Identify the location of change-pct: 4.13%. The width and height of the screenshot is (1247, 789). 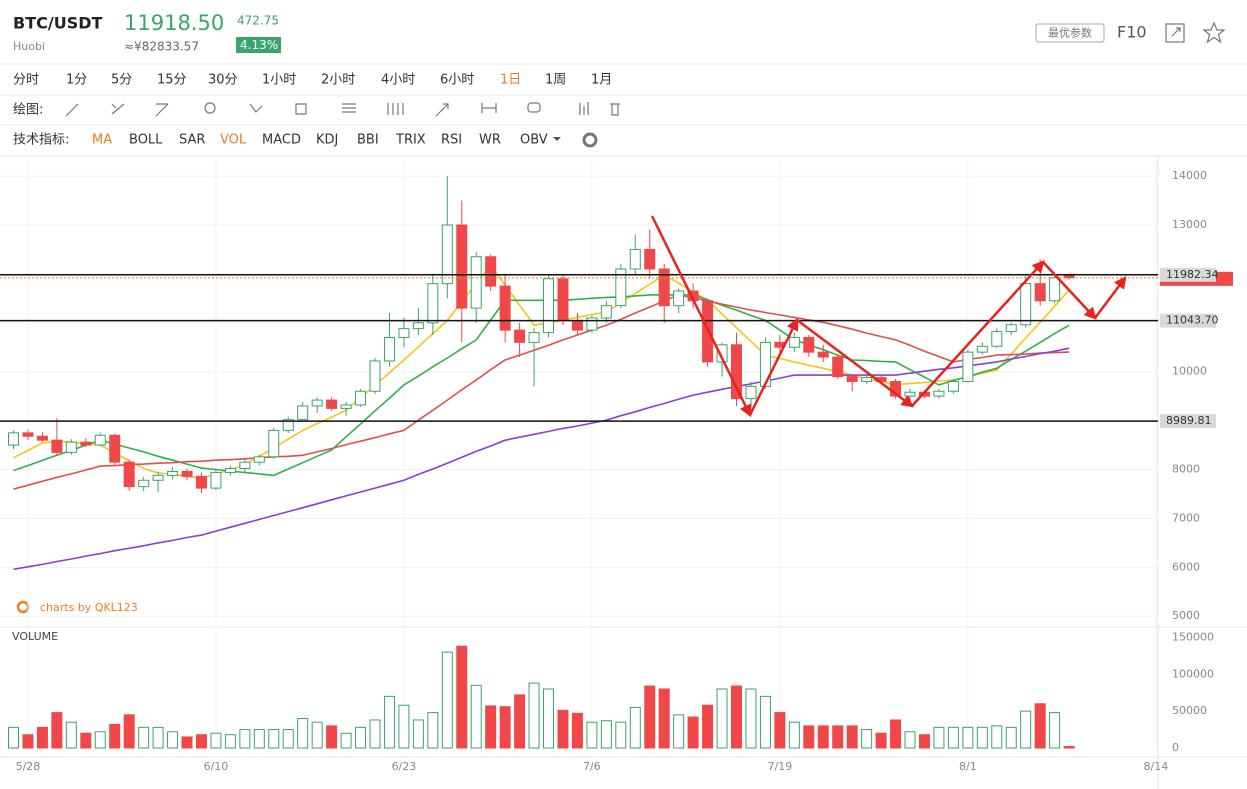
(259, 45).